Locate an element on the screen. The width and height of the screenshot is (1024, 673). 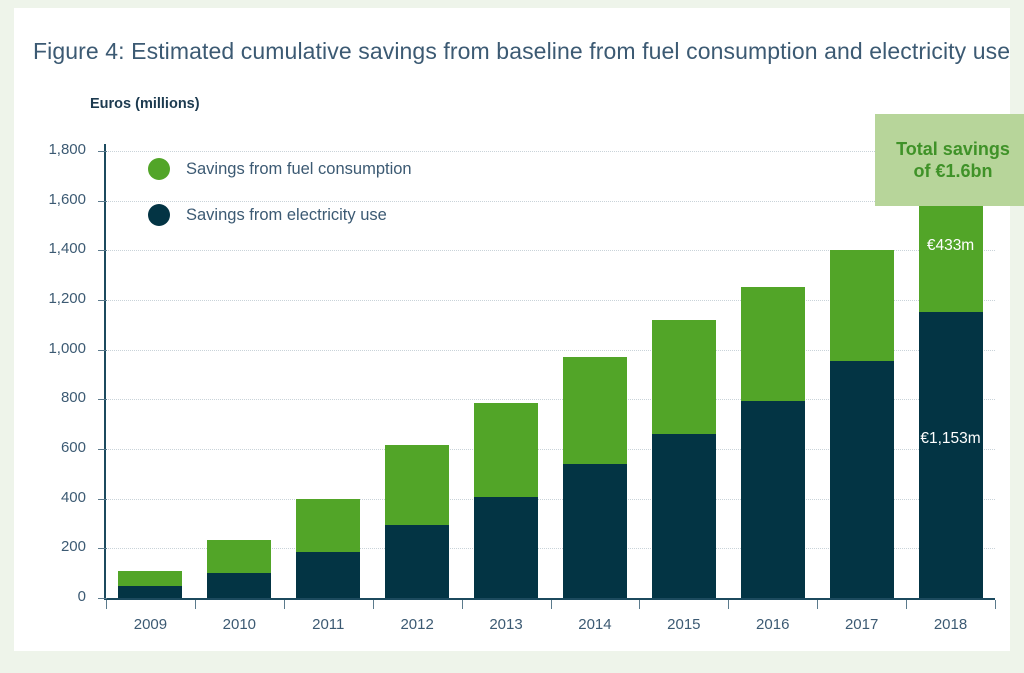
x-axis-line is located at coordinates (549, 599).